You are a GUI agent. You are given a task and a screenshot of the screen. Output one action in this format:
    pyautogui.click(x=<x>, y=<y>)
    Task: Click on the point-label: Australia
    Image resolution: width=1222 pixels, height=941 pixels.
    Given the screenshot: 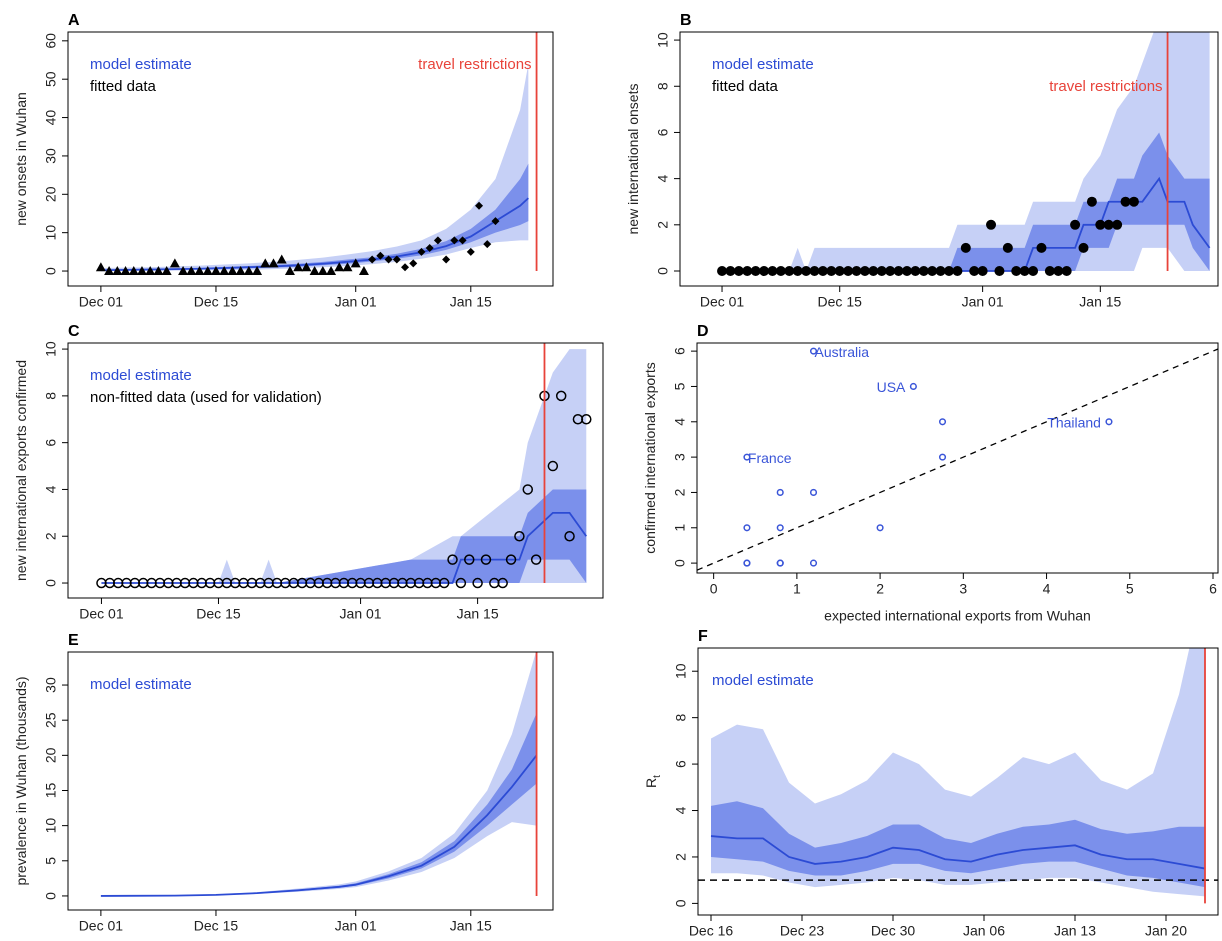 What is the action you would take?
    pyautogui.click(x=842, y=352)
    